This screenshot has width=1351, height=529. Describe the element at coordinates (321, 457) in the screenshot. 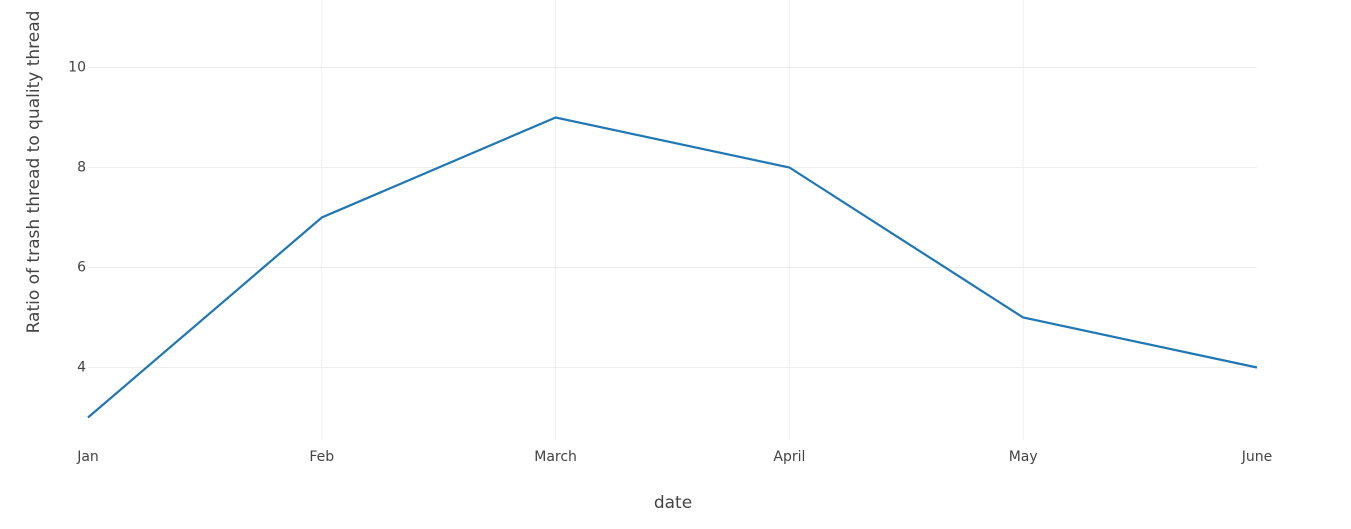

I see `x-tick-label: Feb` at that location.